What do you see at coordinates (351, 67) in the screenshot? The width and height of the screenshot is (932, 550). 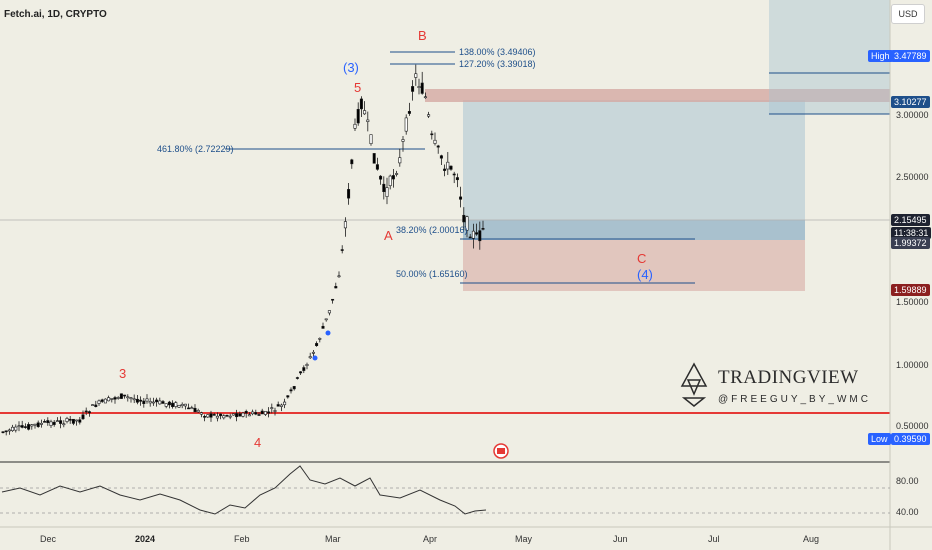 I see `wave-label-3-major: (3)` at bounding box center [351, 67].